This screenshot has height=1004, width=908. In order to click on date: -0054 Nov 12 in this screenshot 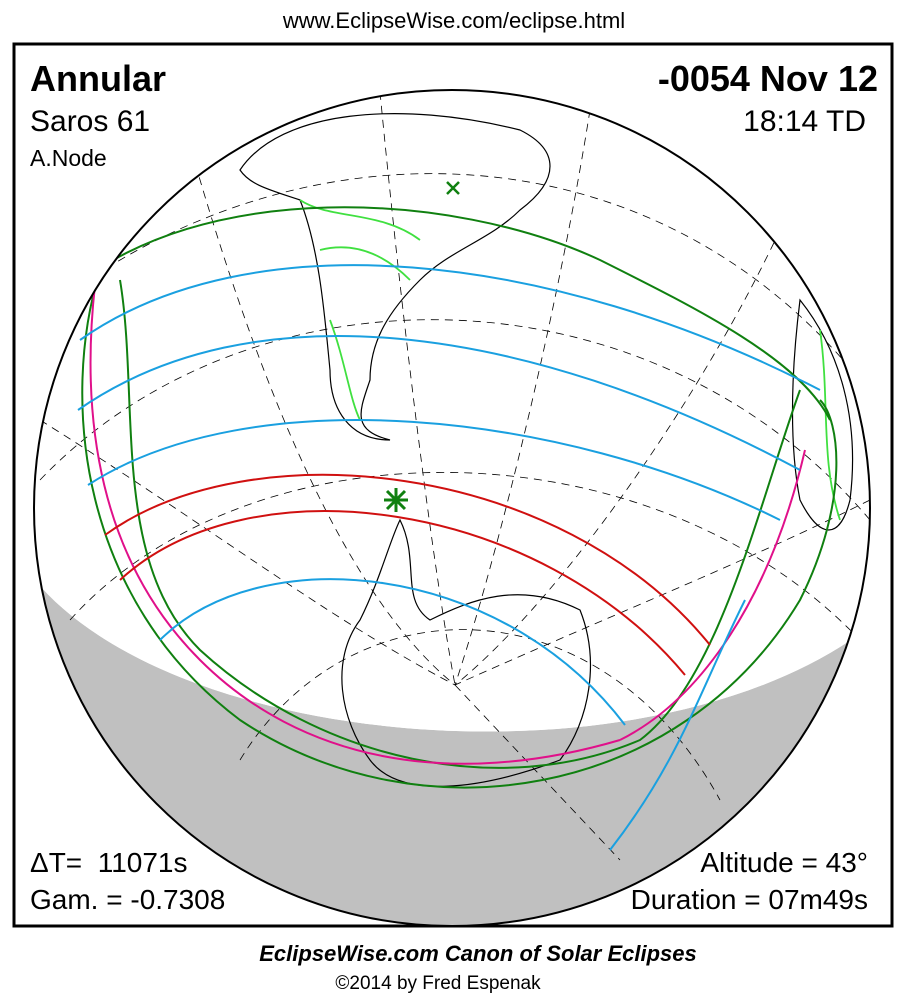, I will do `click(768, 78)`.